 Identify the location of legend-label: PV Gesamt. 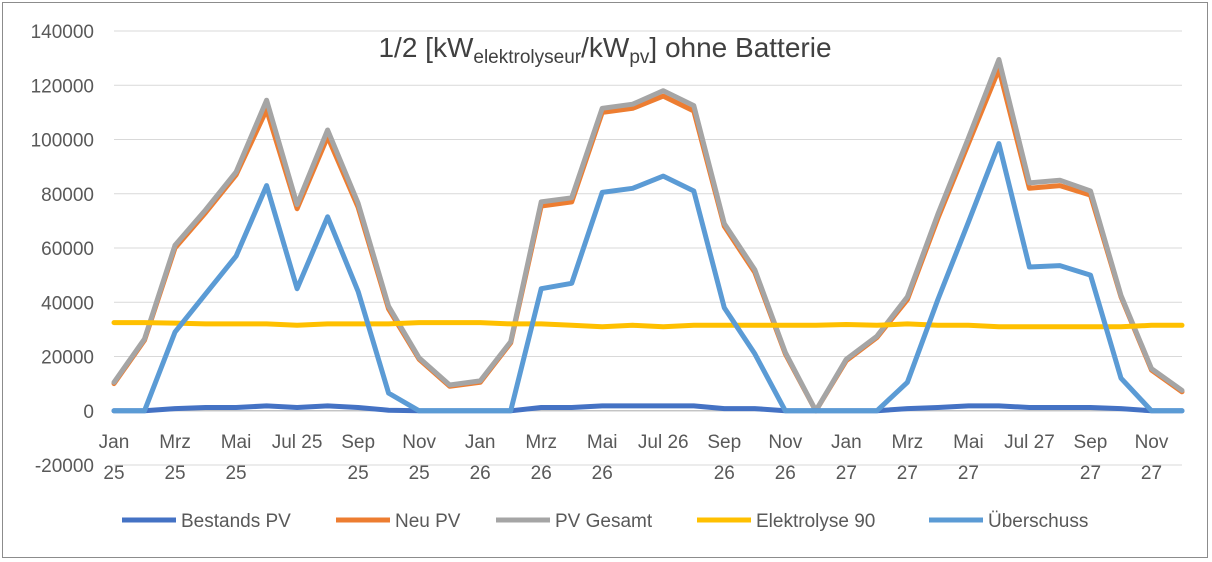
(604, 521).